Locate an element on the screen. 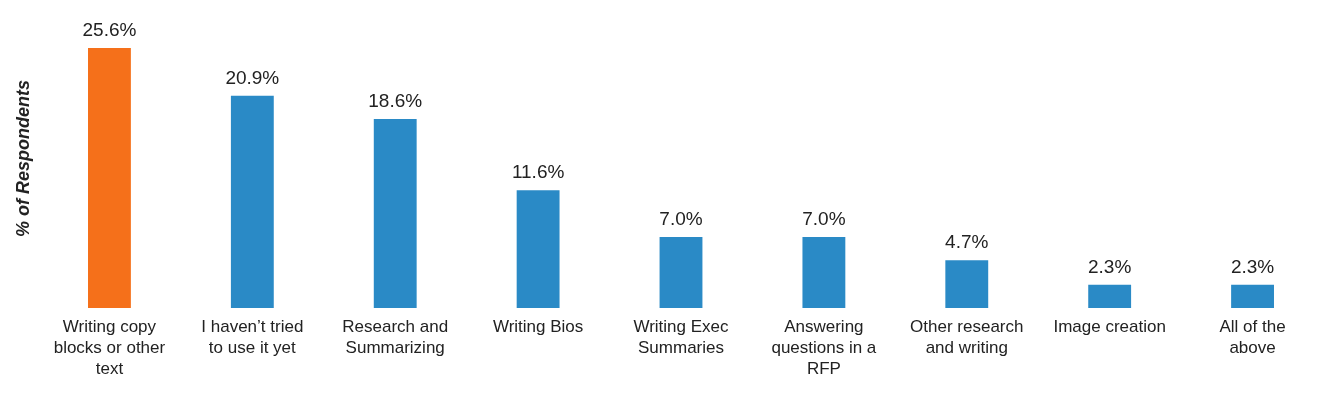  x-tick-label: Image creation is located at coordinates (1109, 326).